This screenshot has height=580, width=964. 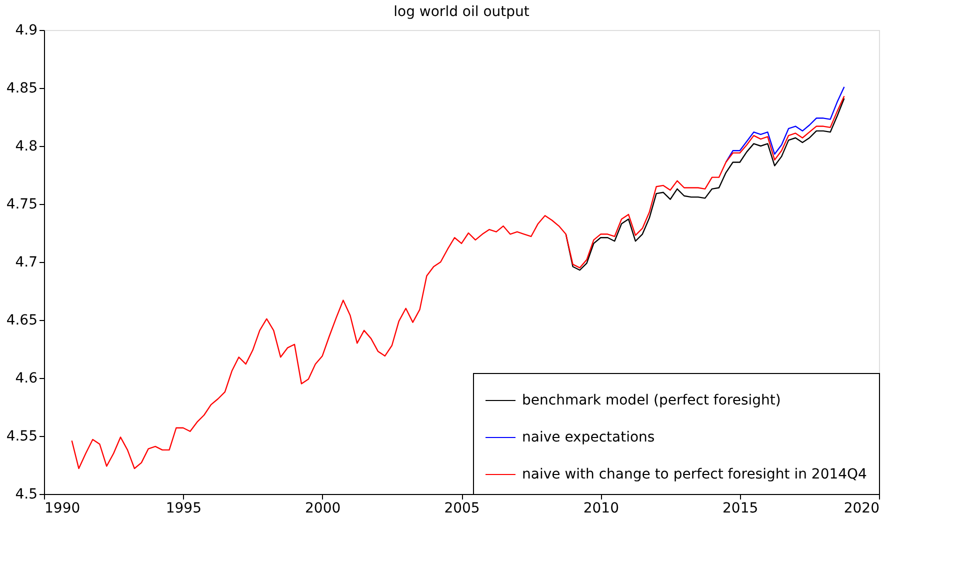 I want to click on y-tick-label: 4.55, so click(x=22, y=436).